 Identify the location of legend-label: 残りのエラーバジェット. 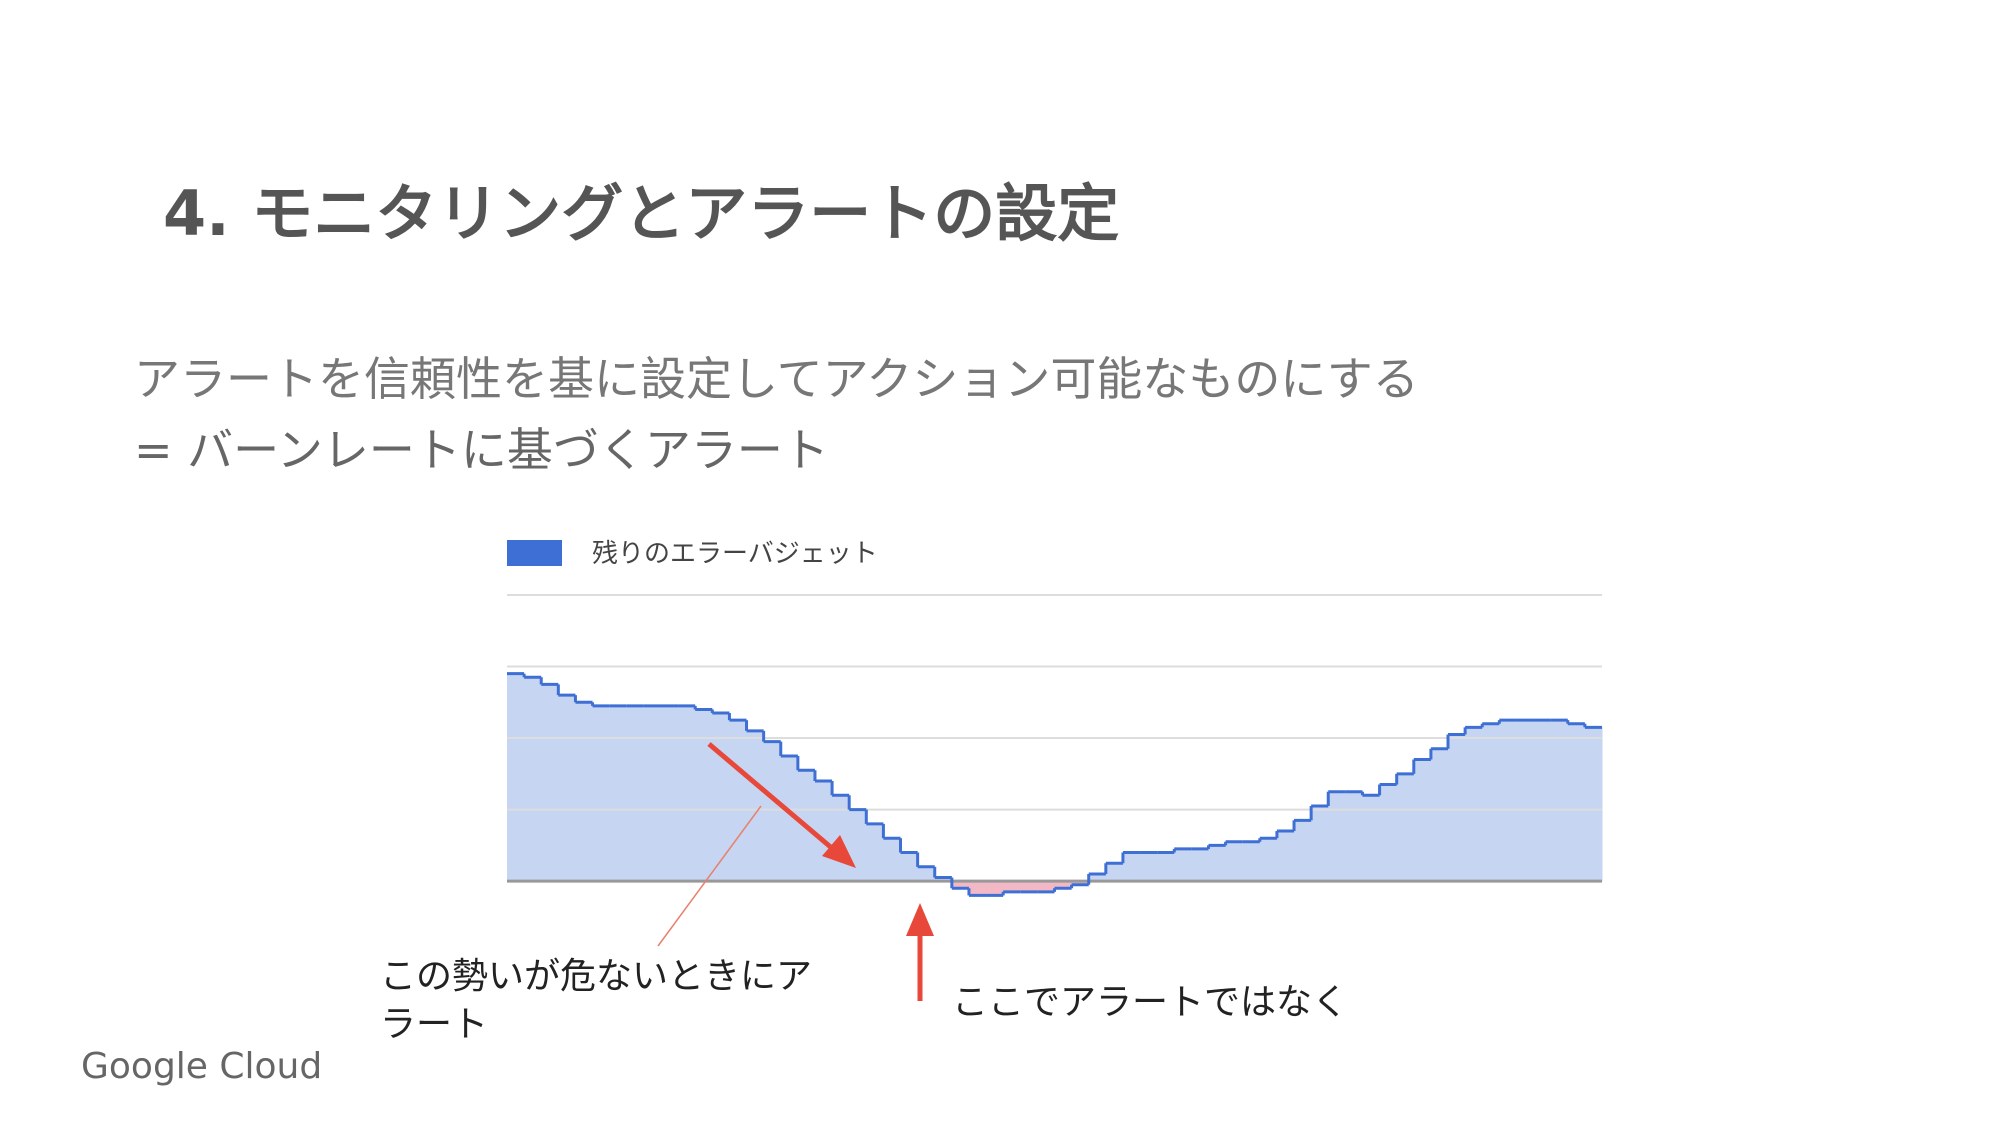
(735, 554).